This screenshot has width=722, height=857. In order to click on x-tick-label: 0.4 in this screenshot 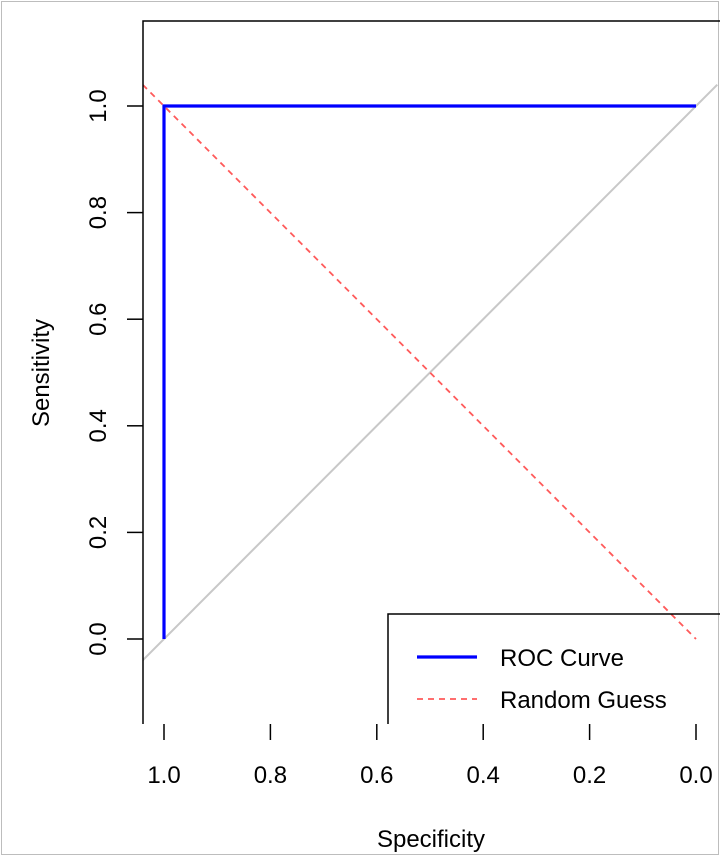, I will do `click(483, 775)`.